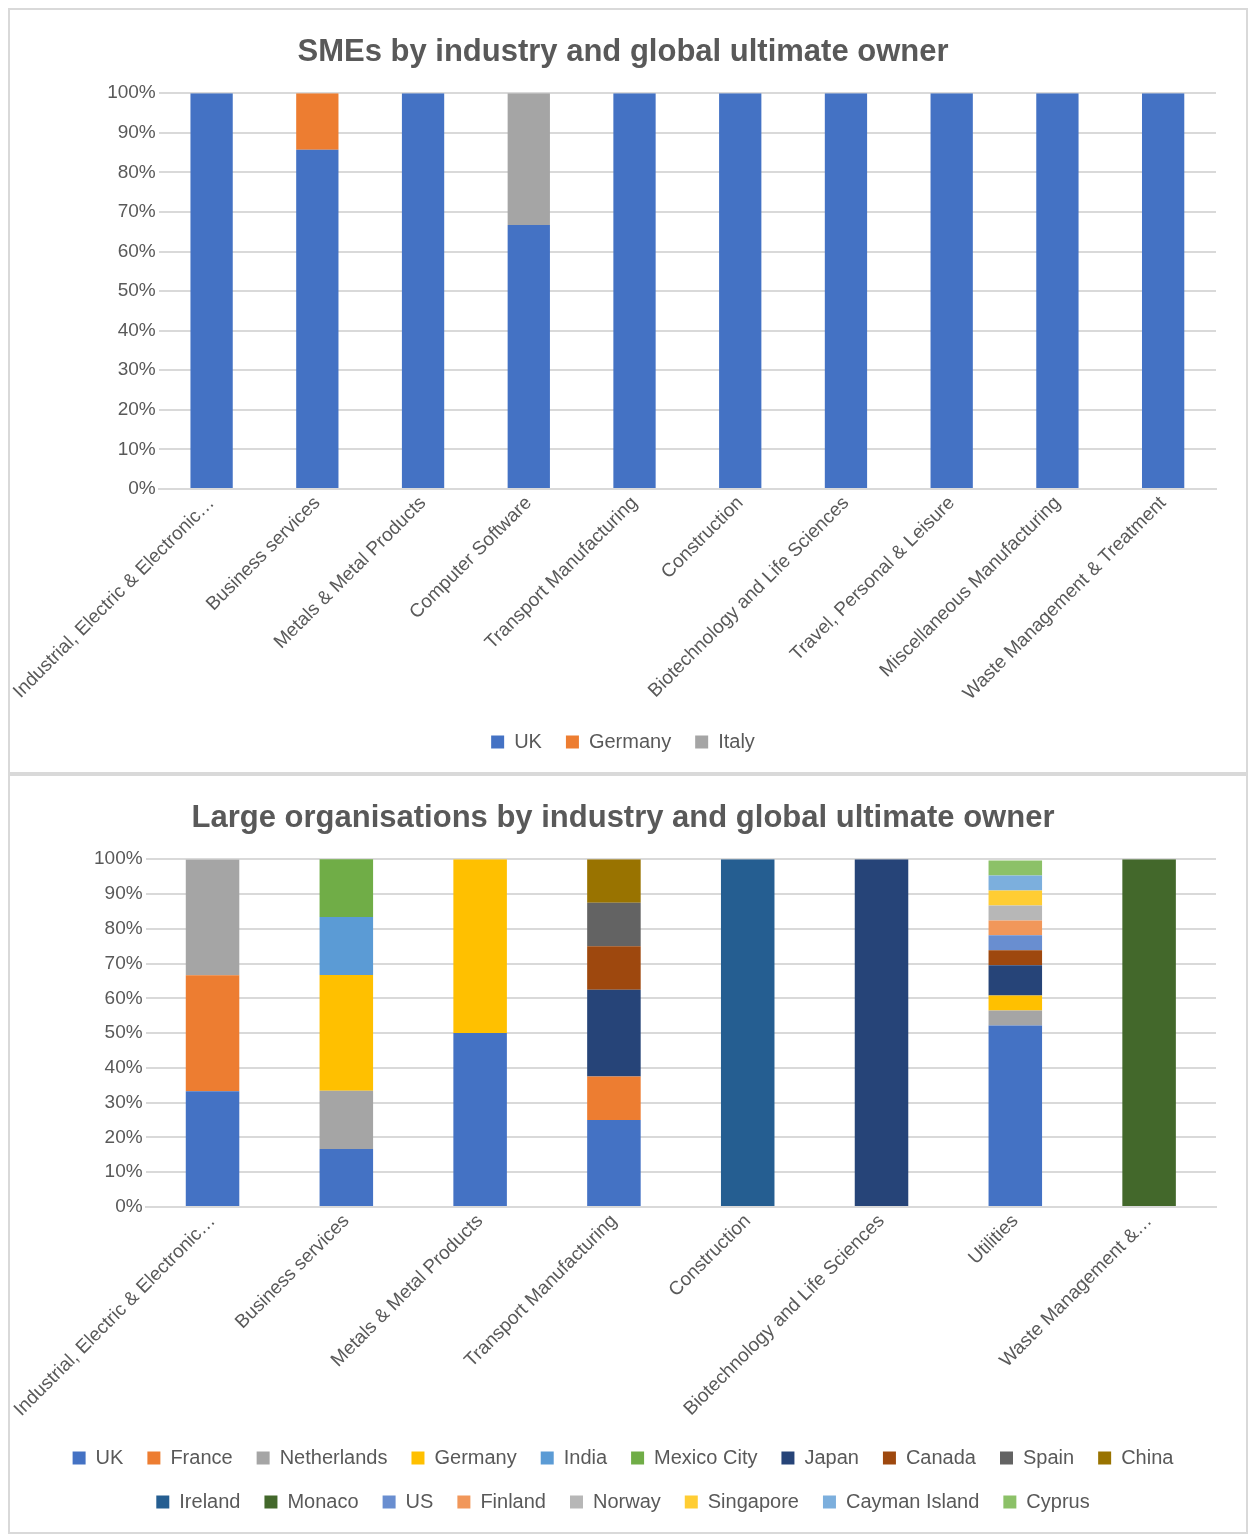 The height and width of the screenshot is (1538, 1257). Describe the element at coordinates (201, 1456) in the screenshot. I see `legend-label: France` at that location.